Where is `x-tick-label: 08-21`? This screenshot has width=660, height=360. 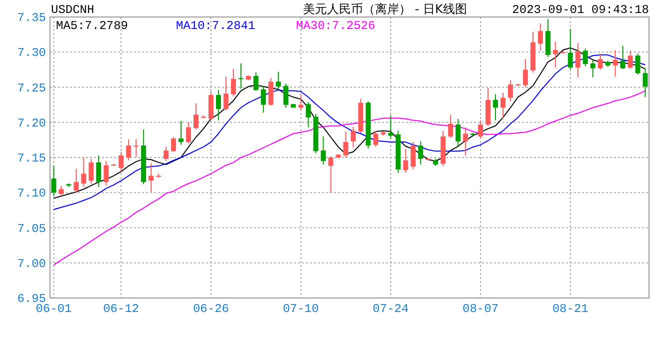 x-tick-label: 08-21 is located at coordinates (570, 309).